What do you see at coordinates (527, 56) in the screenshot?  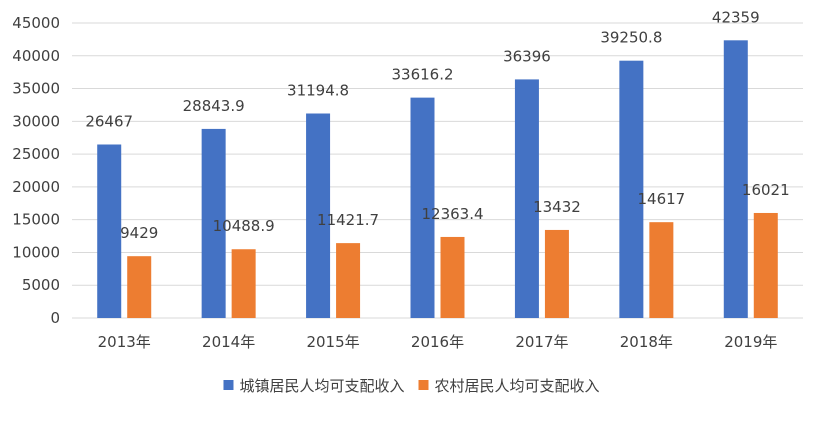 I see `data-label: 36396` at bounding box center [527, 56].